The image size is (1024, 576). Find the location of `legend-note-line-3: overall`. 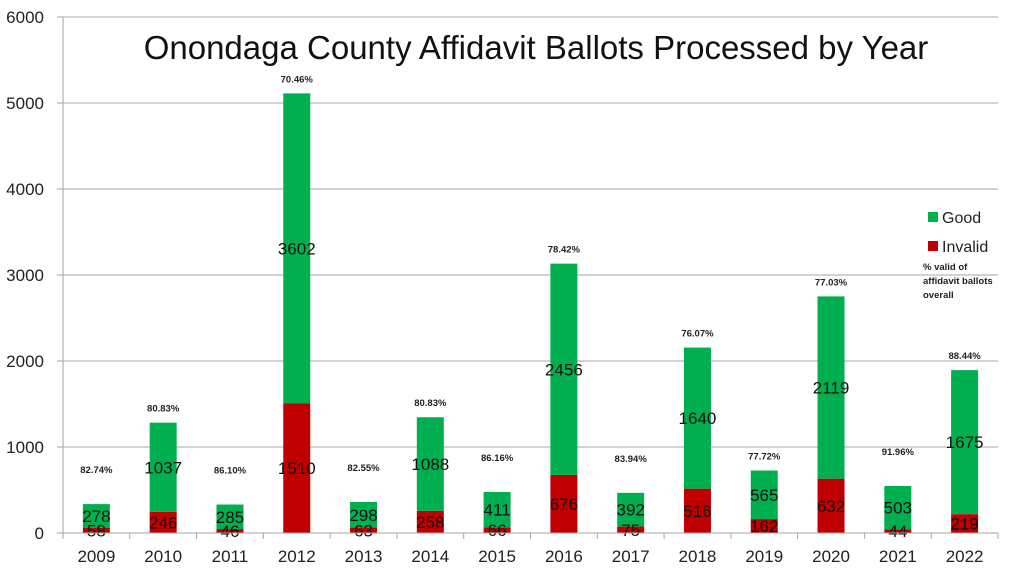

legend-note-line-3: overall is located at coordinates (938, 295).